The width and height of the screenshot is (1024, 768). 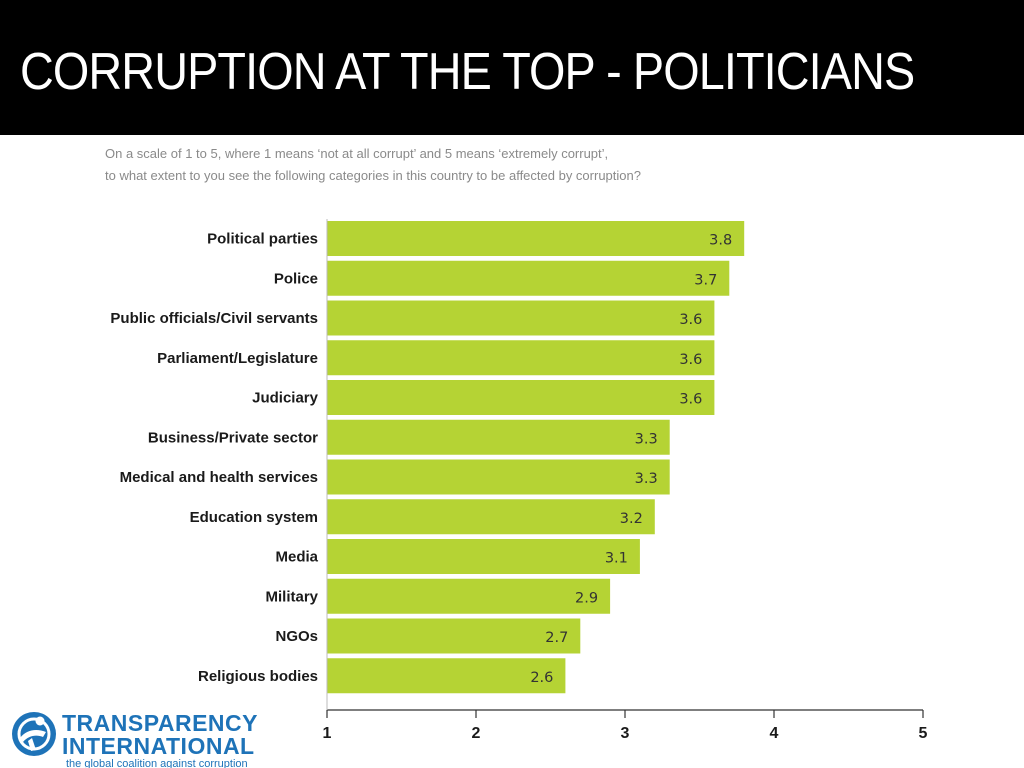 What do you see at coordinates (34, 734) in the screenshot?
I see `ti-globe-icon` at bounding box center [34, 734].